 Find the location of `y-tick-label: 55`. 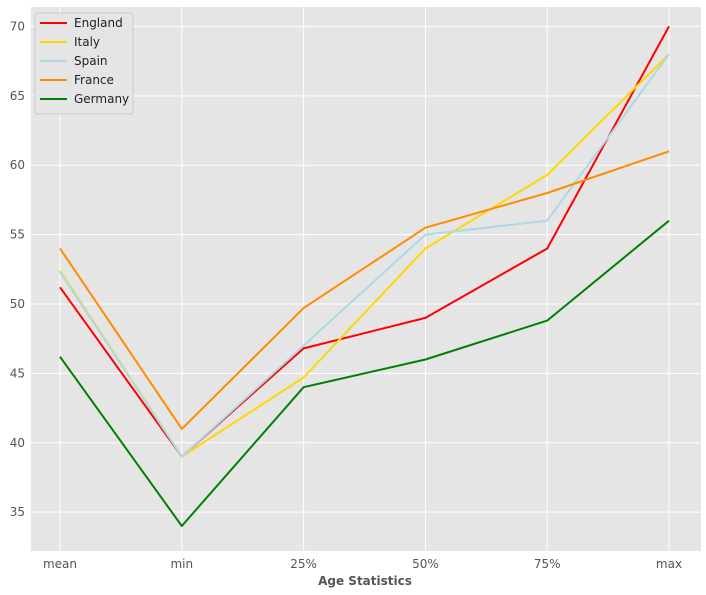

y-tick-label: 55 is located at coordinates (17, 235).